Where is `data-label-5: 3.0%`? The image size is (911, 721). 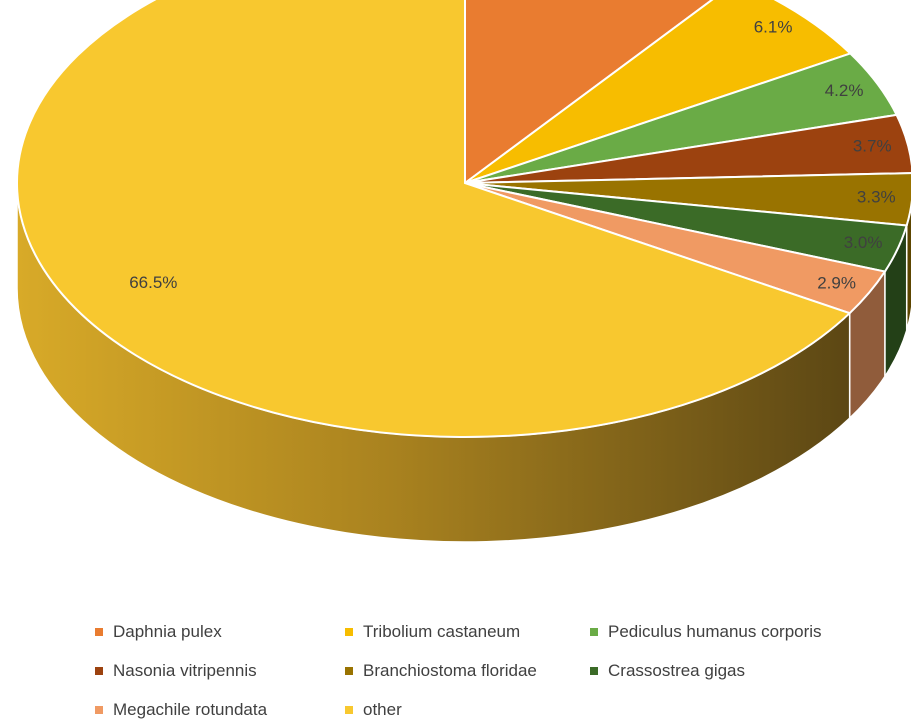 data-label-5: 3.0% is located at coordinates (863, 242).